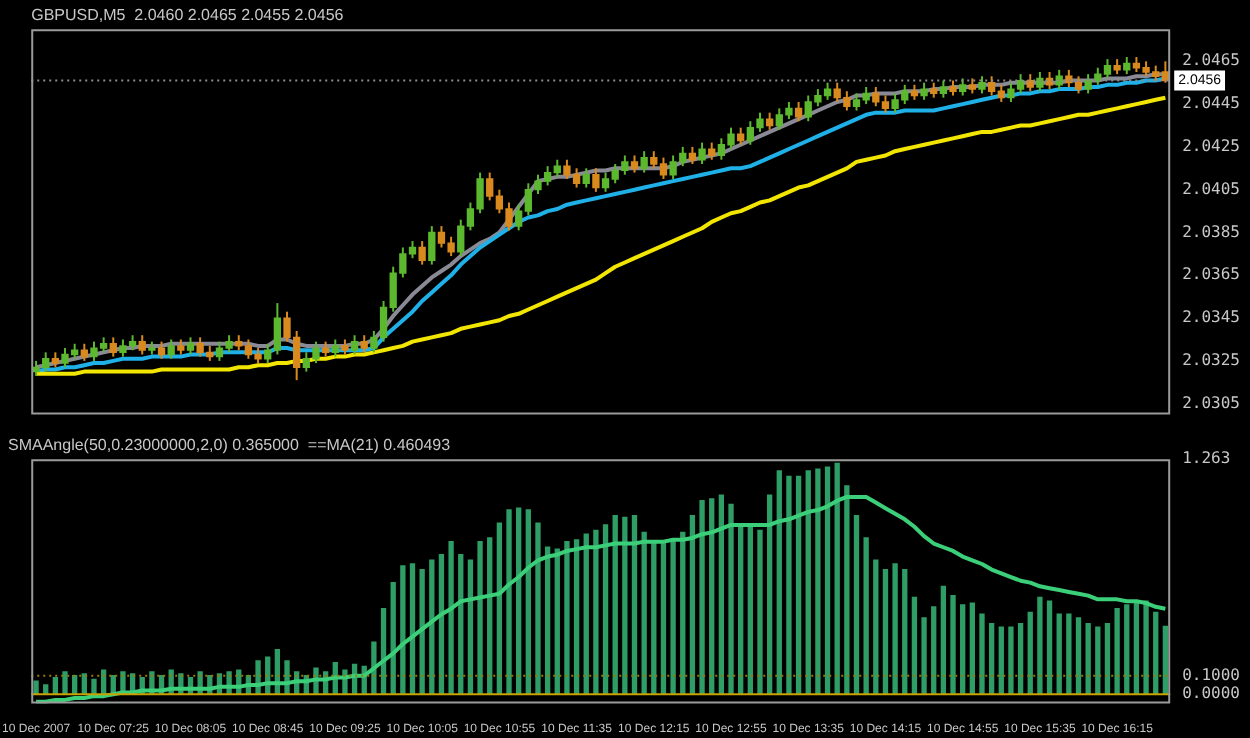 The height and width of the screenshot is (738, 1250). I want to click on y-tick-label: 2.0325, so click(1211, 360).